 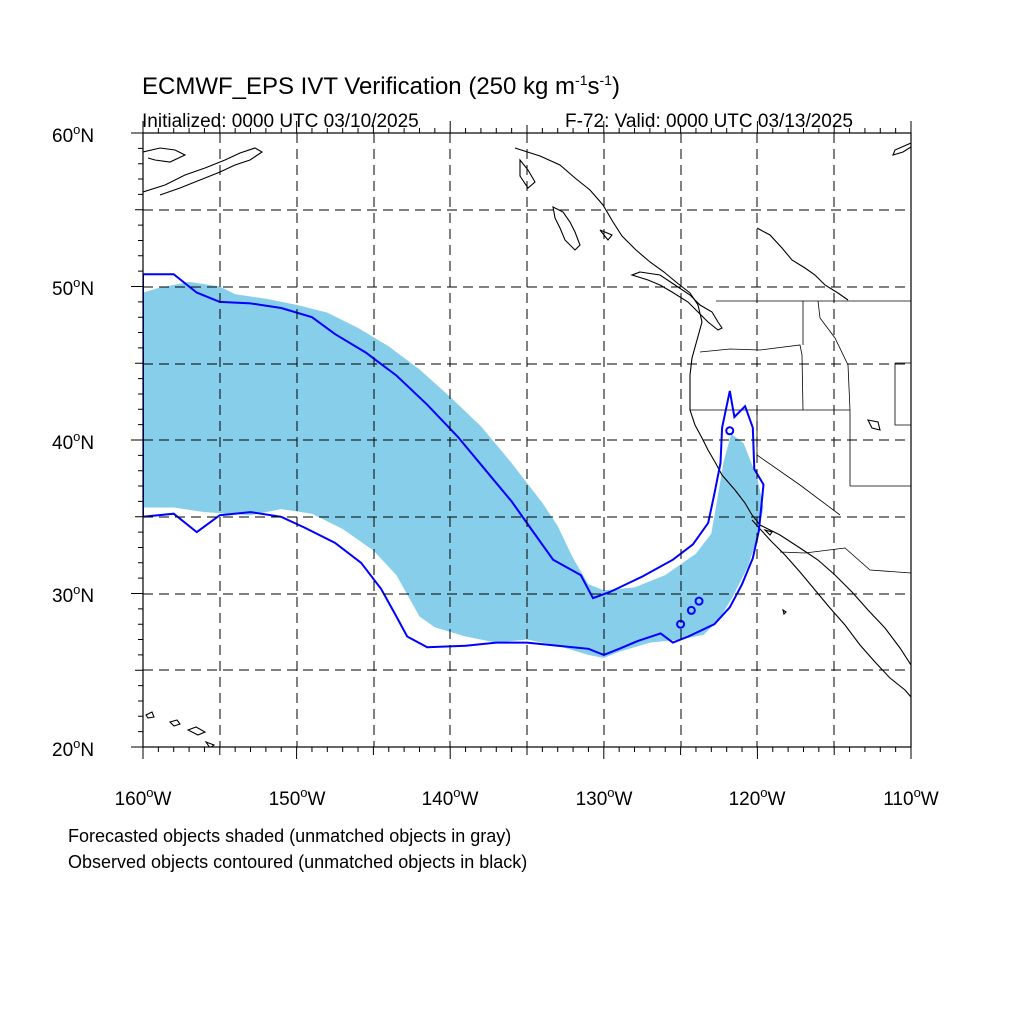 I want to click on observed-small-objects, so click(x=705, y=527).